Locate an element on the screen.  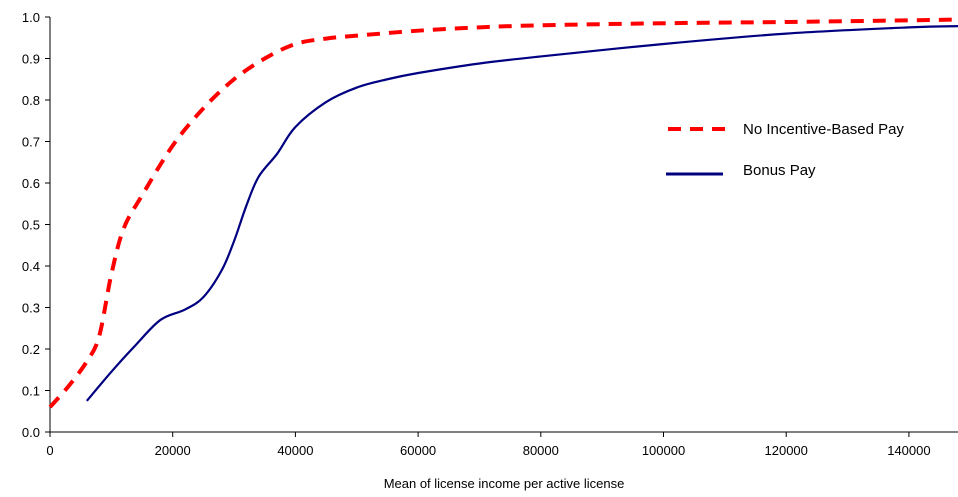
y-tick-label: 0.2 is located at coordinates (31, 349).